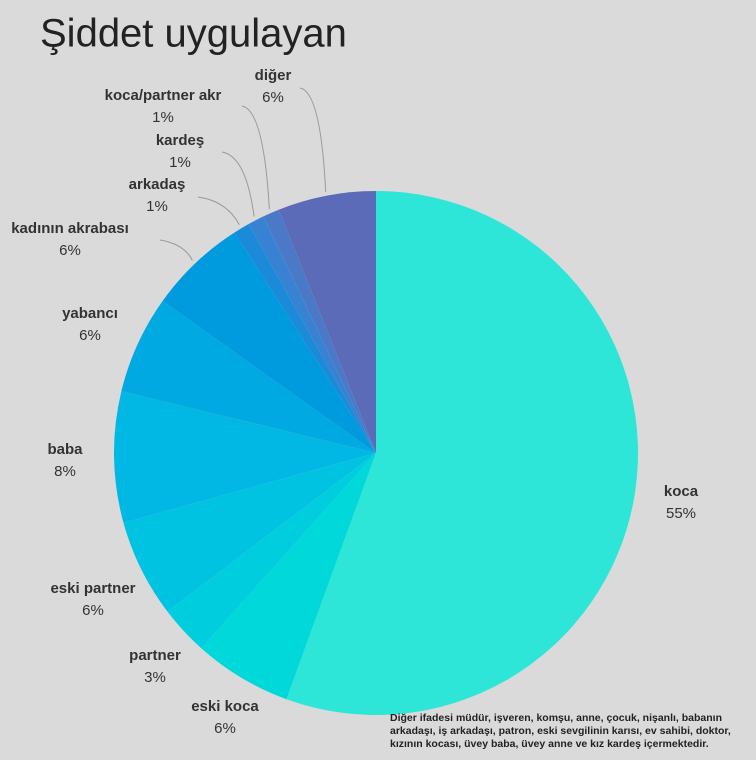 This screenshot has height=760, width=756. Describe the element at coordinates (70, 228) in the screenshot. I see `slice-label: kadının akrabası` at that location.